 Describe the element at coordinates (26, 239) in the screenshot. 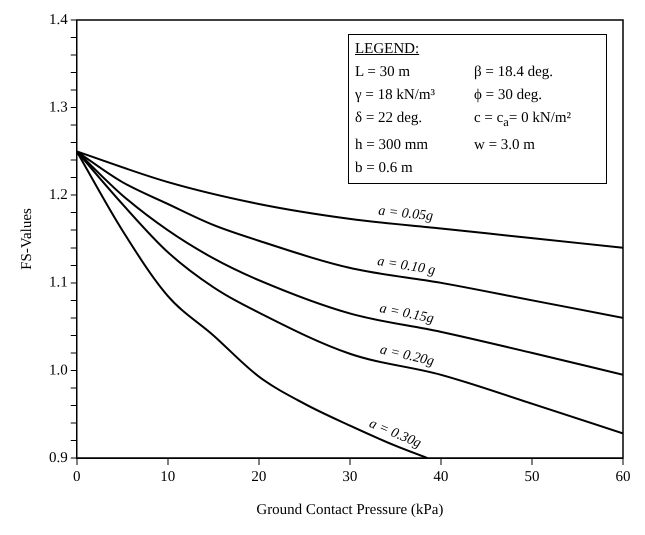

I see `y-axis-title: FS-Values` at that location.